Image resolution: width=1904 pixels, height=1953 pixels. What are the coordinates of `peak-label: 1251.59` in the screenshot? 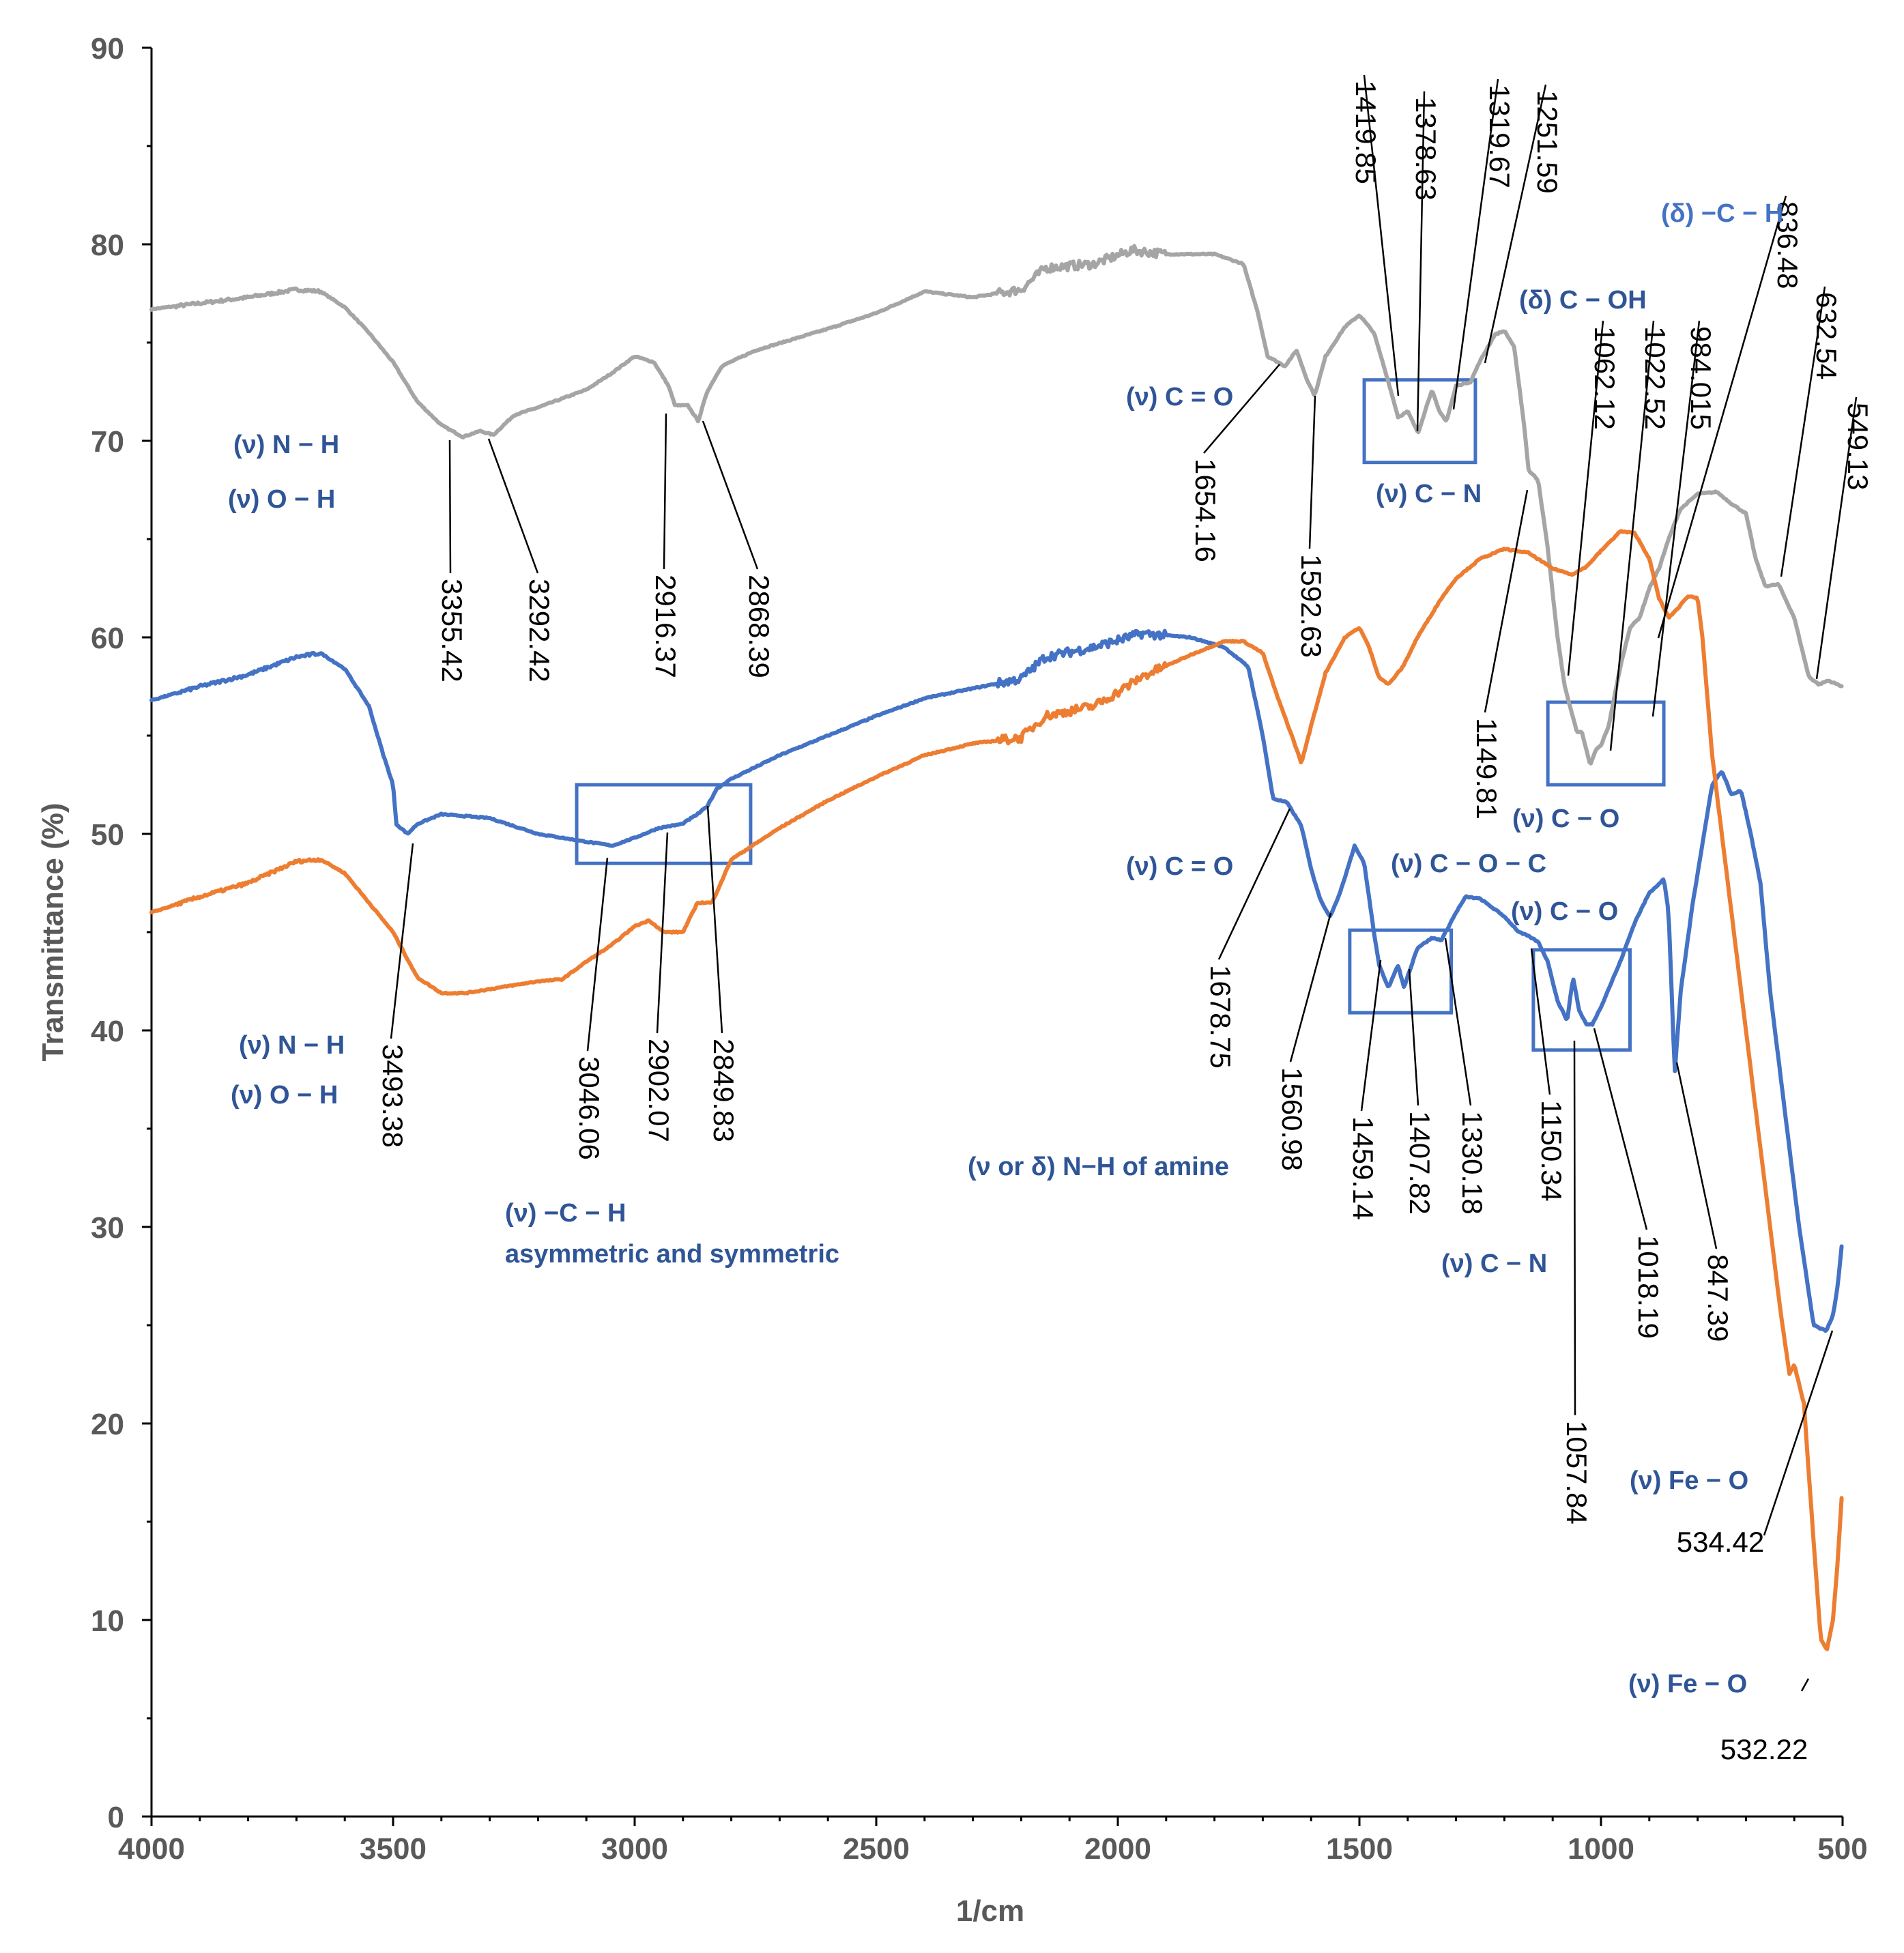 It's located at (1547, 142).